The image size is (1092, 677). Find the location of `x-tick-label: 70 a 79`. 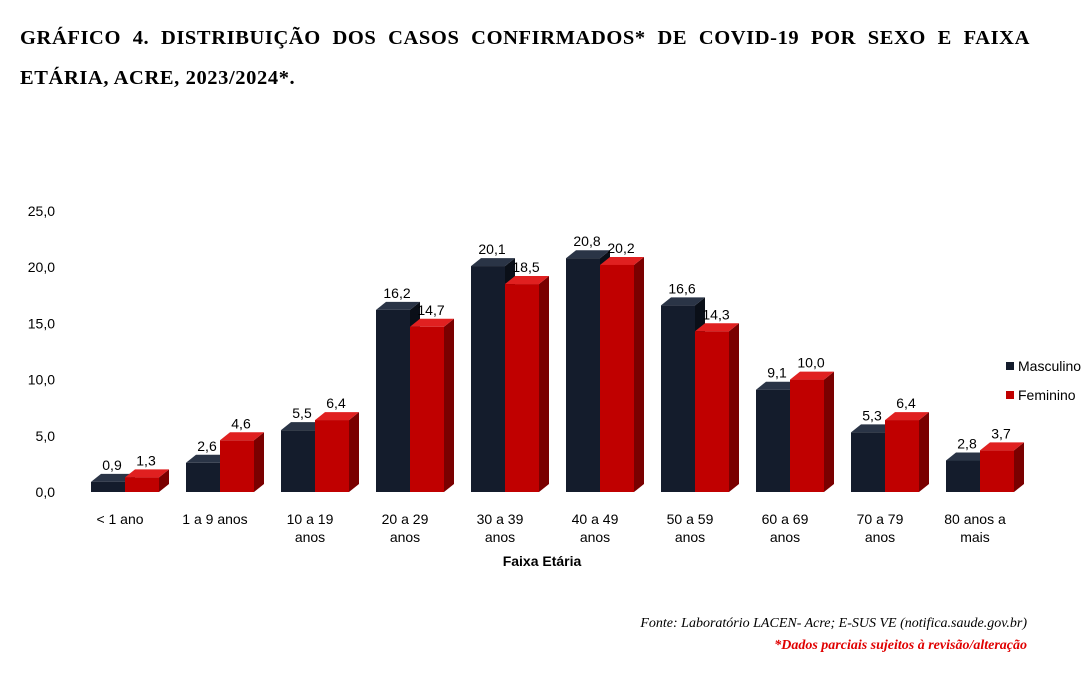

x-tick-label: 70 a 79 is located at coordinates (880, 519).